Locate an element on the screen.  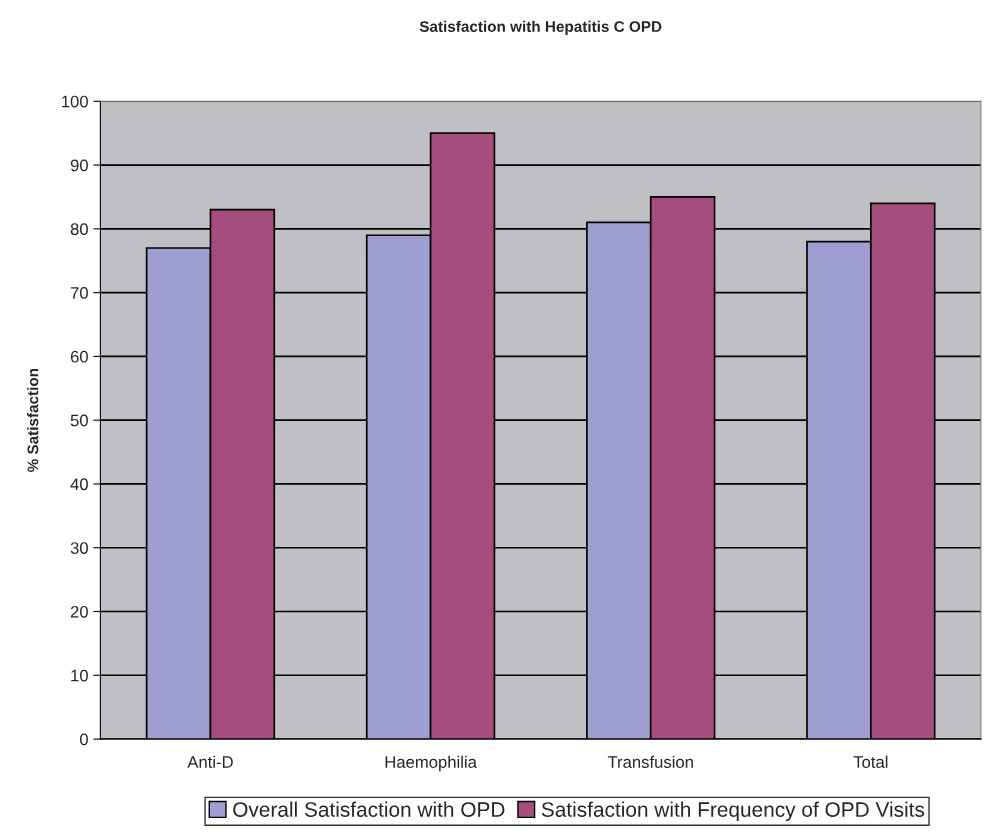
chart-title: Satisfaction with Hepatitis C OPD is located at coordinates (540, 27).